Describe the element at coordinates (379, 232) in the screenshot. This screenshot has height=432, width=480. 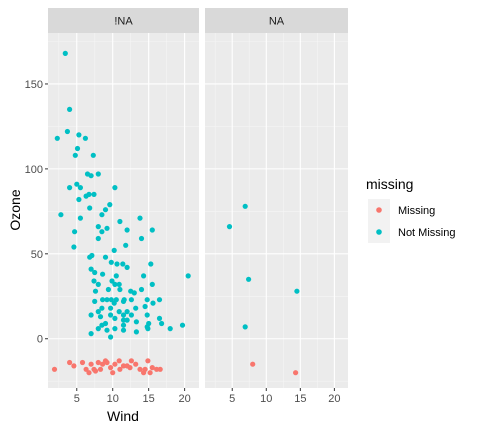
I see `legend-marker-not-missing` at that location.